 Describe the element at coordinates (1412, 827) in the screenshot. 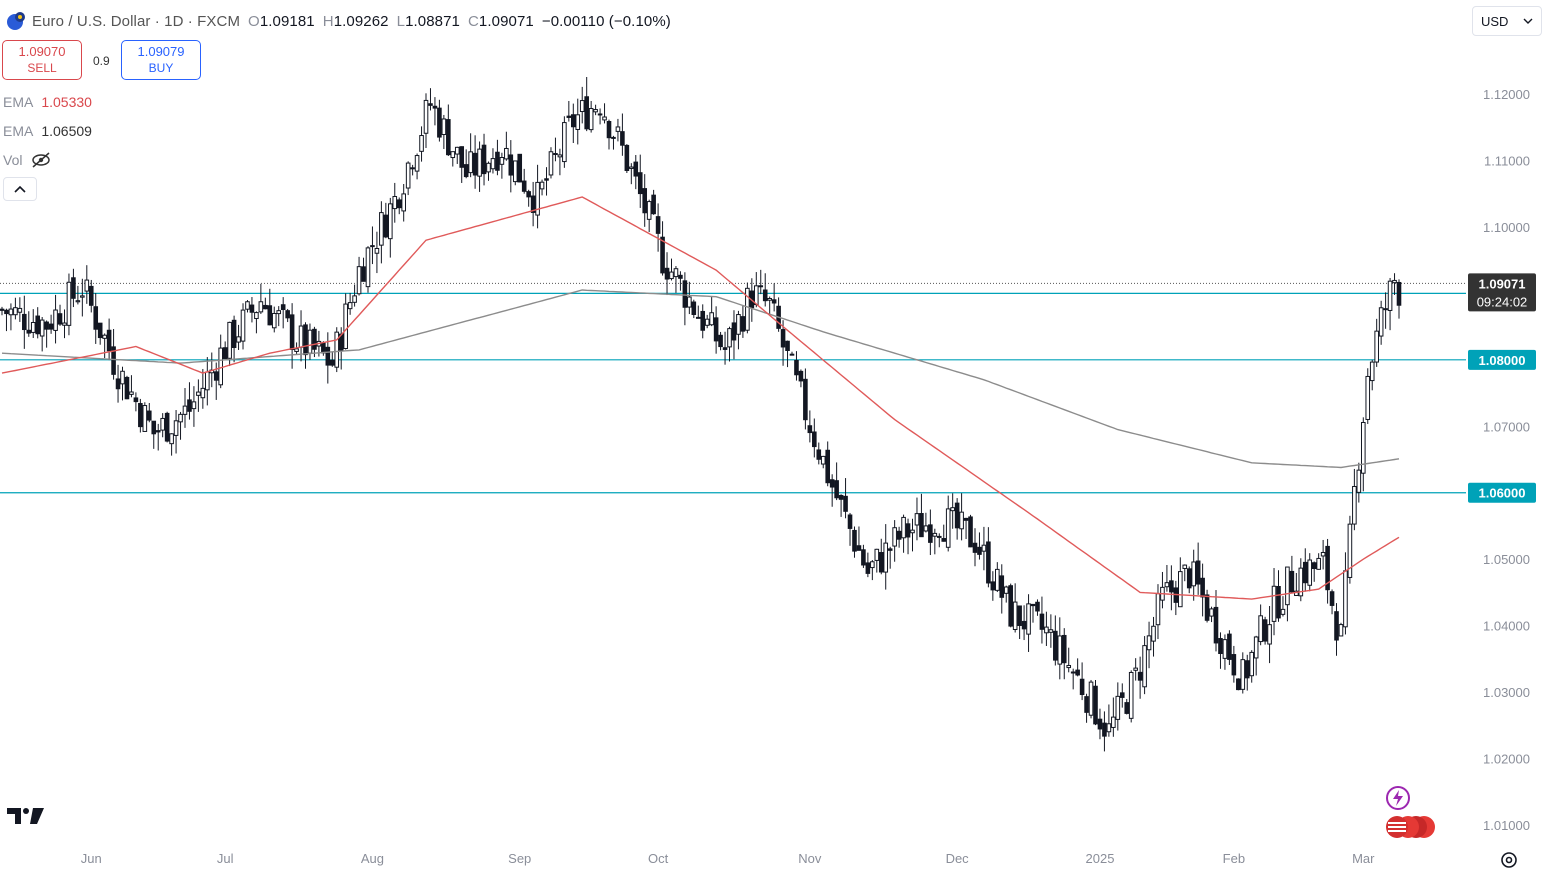

I see `economic-calendar-flag-icon` at that location.